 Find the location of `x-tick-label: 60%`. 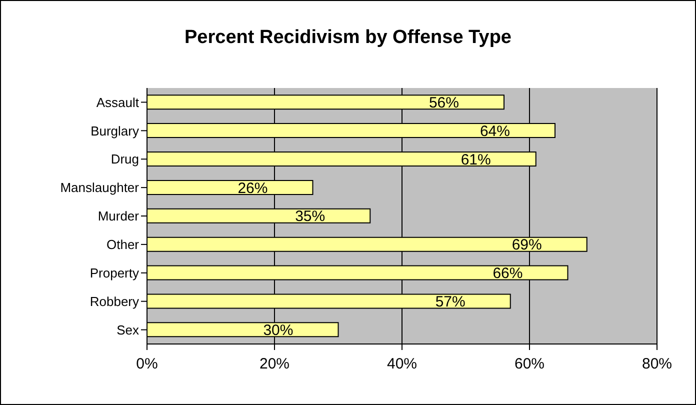

x-tick-label: 60% is located at coordinates (529, 364).